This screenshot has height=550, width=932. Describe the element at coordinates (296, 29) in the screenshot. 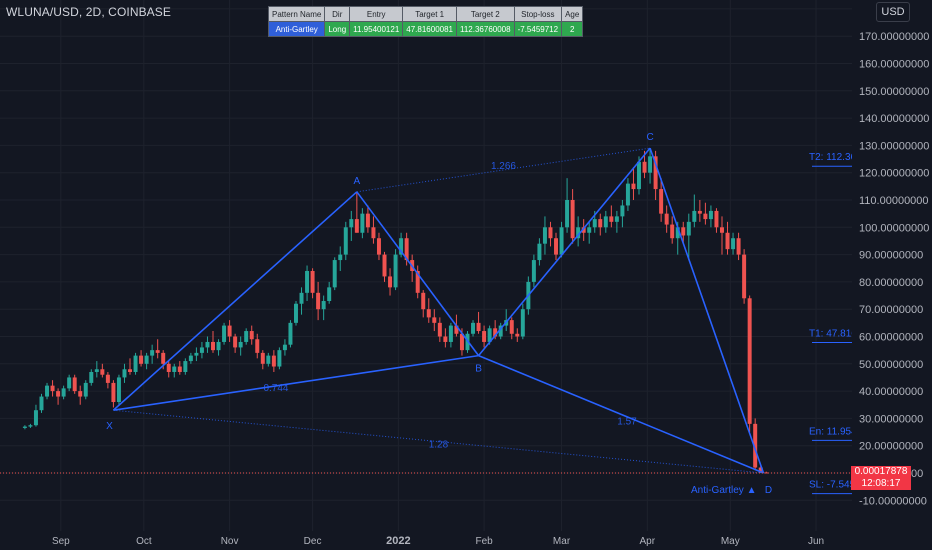

I see `cell-pattern-name: Anti-Gartley` at that location.